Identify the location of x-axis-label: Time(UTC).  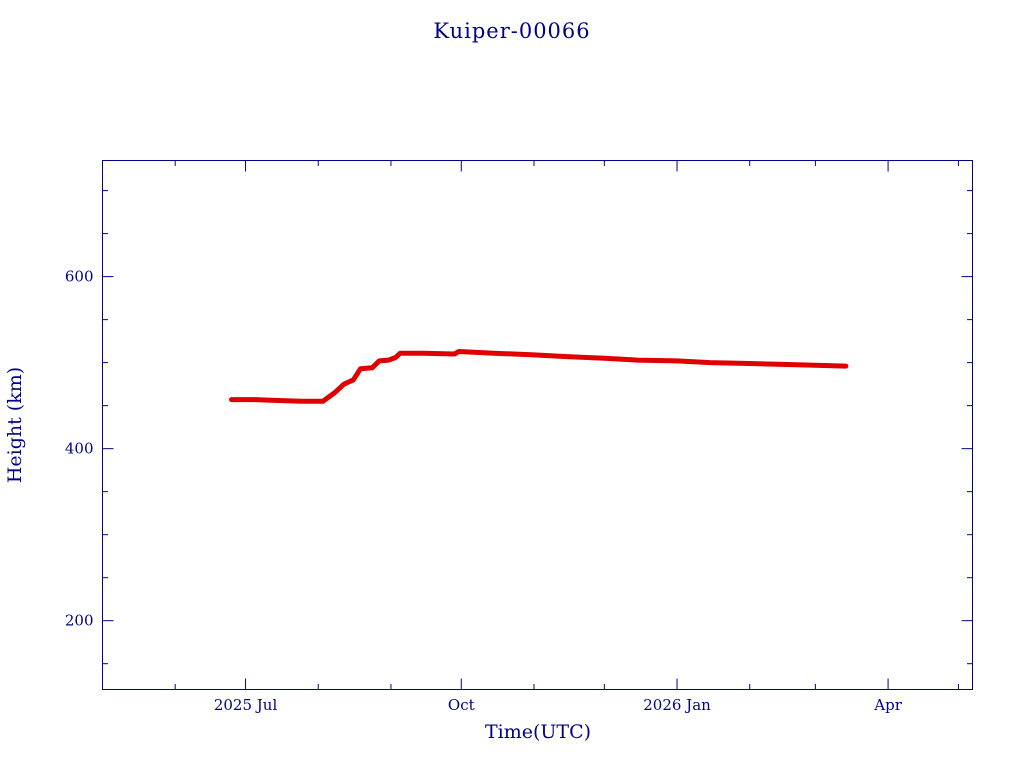
(538, 732).